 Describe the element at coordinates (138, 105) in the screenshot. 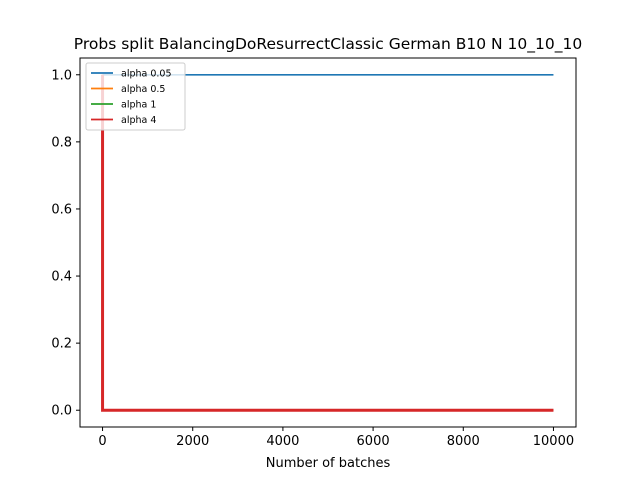

I see `legend-label: alpha 1` at that location.